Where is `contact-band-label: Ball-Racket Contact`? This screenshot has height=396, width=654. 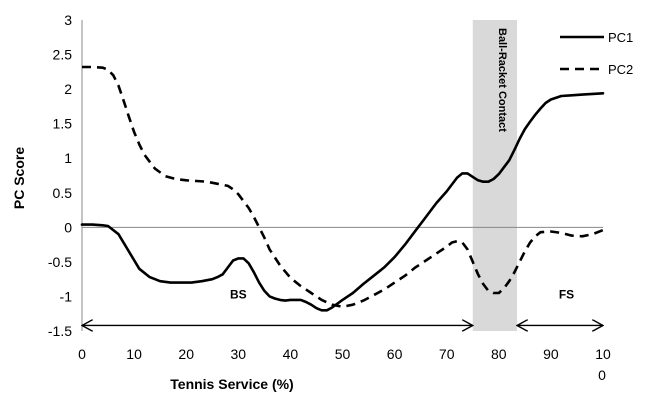 contact-band-label: Ball-Racket Contact is located at coordinates (502, 80).